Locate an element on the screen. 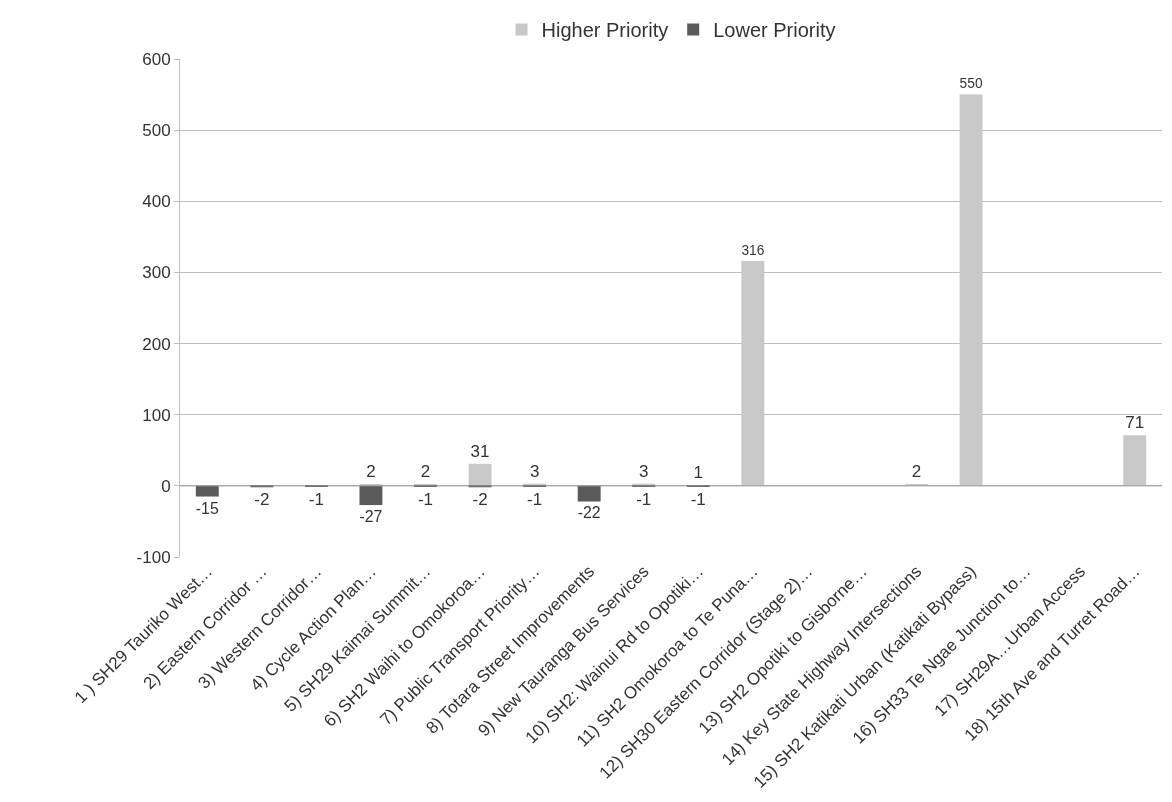 This screenshot has height=802, width=1172. y-tick-label: 0 is located at coordinates (166, 486).